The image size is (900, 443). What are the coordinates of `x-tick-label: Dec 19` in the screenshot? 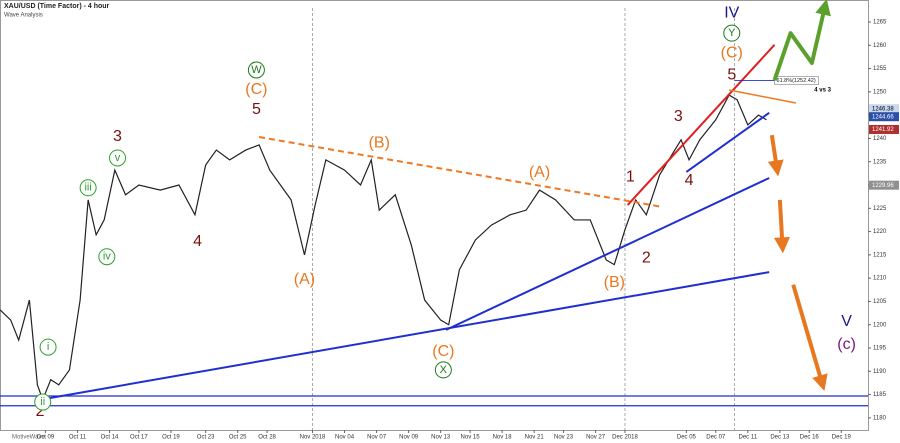 It's located at (842, 438).